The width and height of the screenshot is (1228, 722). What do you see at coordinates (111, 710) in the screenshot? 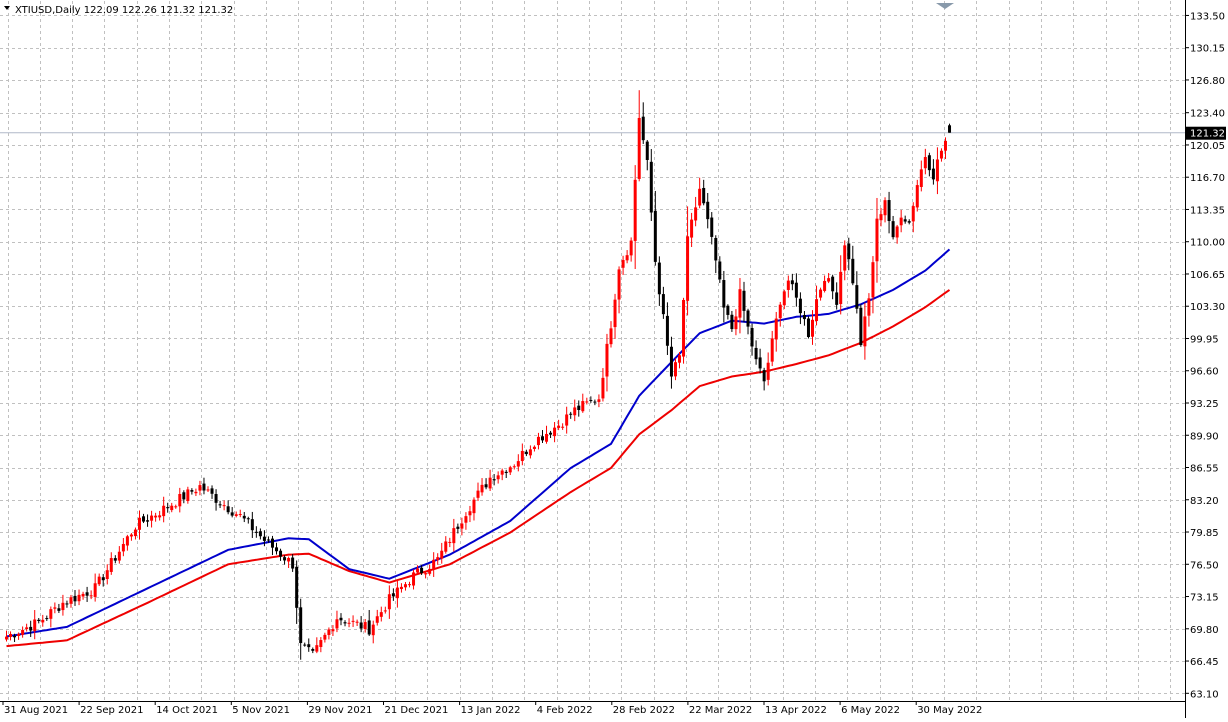
I see `x-tick-label: 22 Sep 2021` at bounding box center [111, 710].